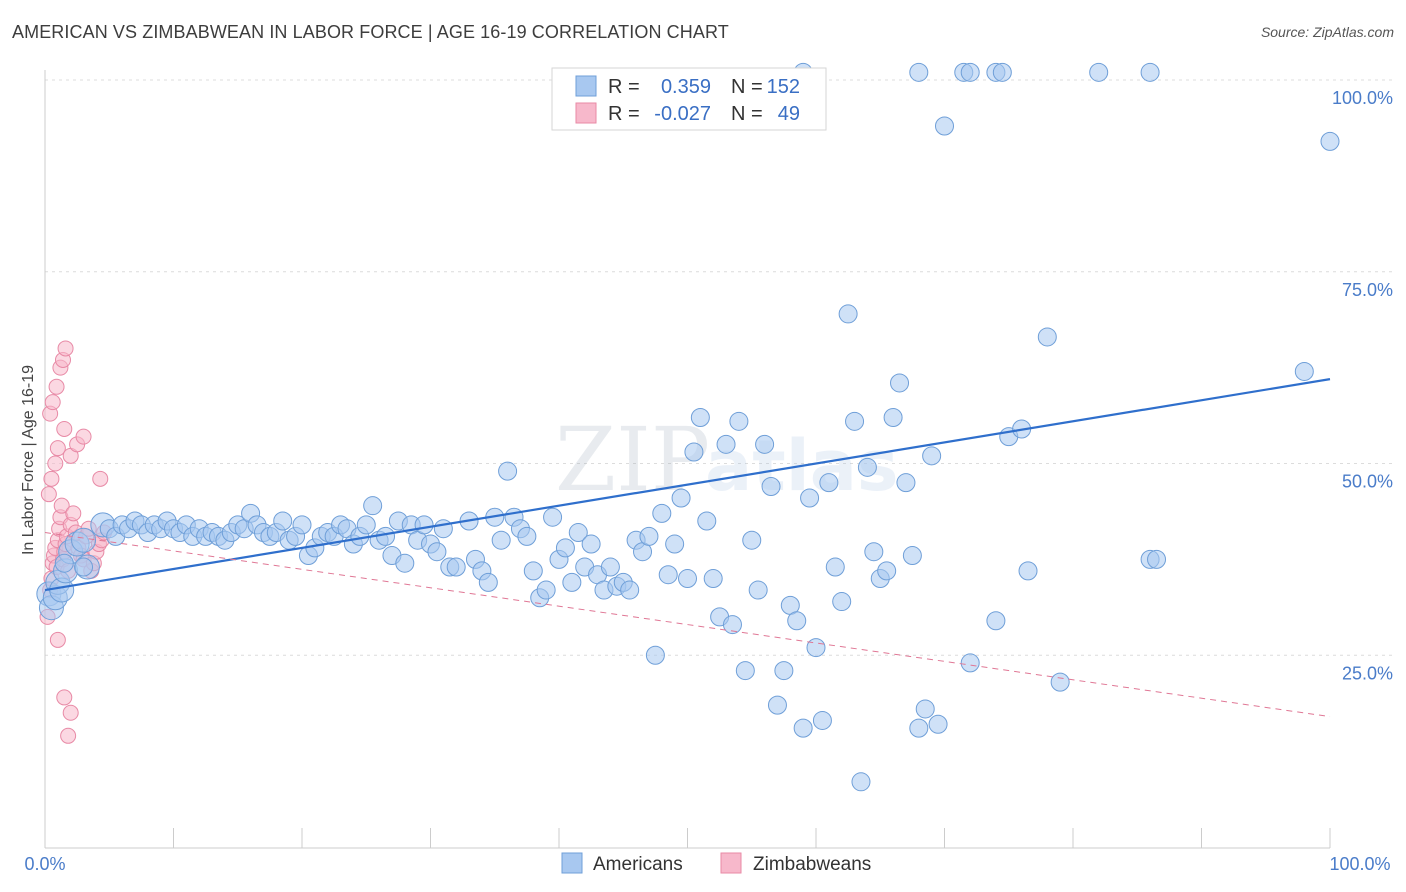 The image size is (1406, 892). I want to click on legend-n-label-1: N =, so click(747, 87).